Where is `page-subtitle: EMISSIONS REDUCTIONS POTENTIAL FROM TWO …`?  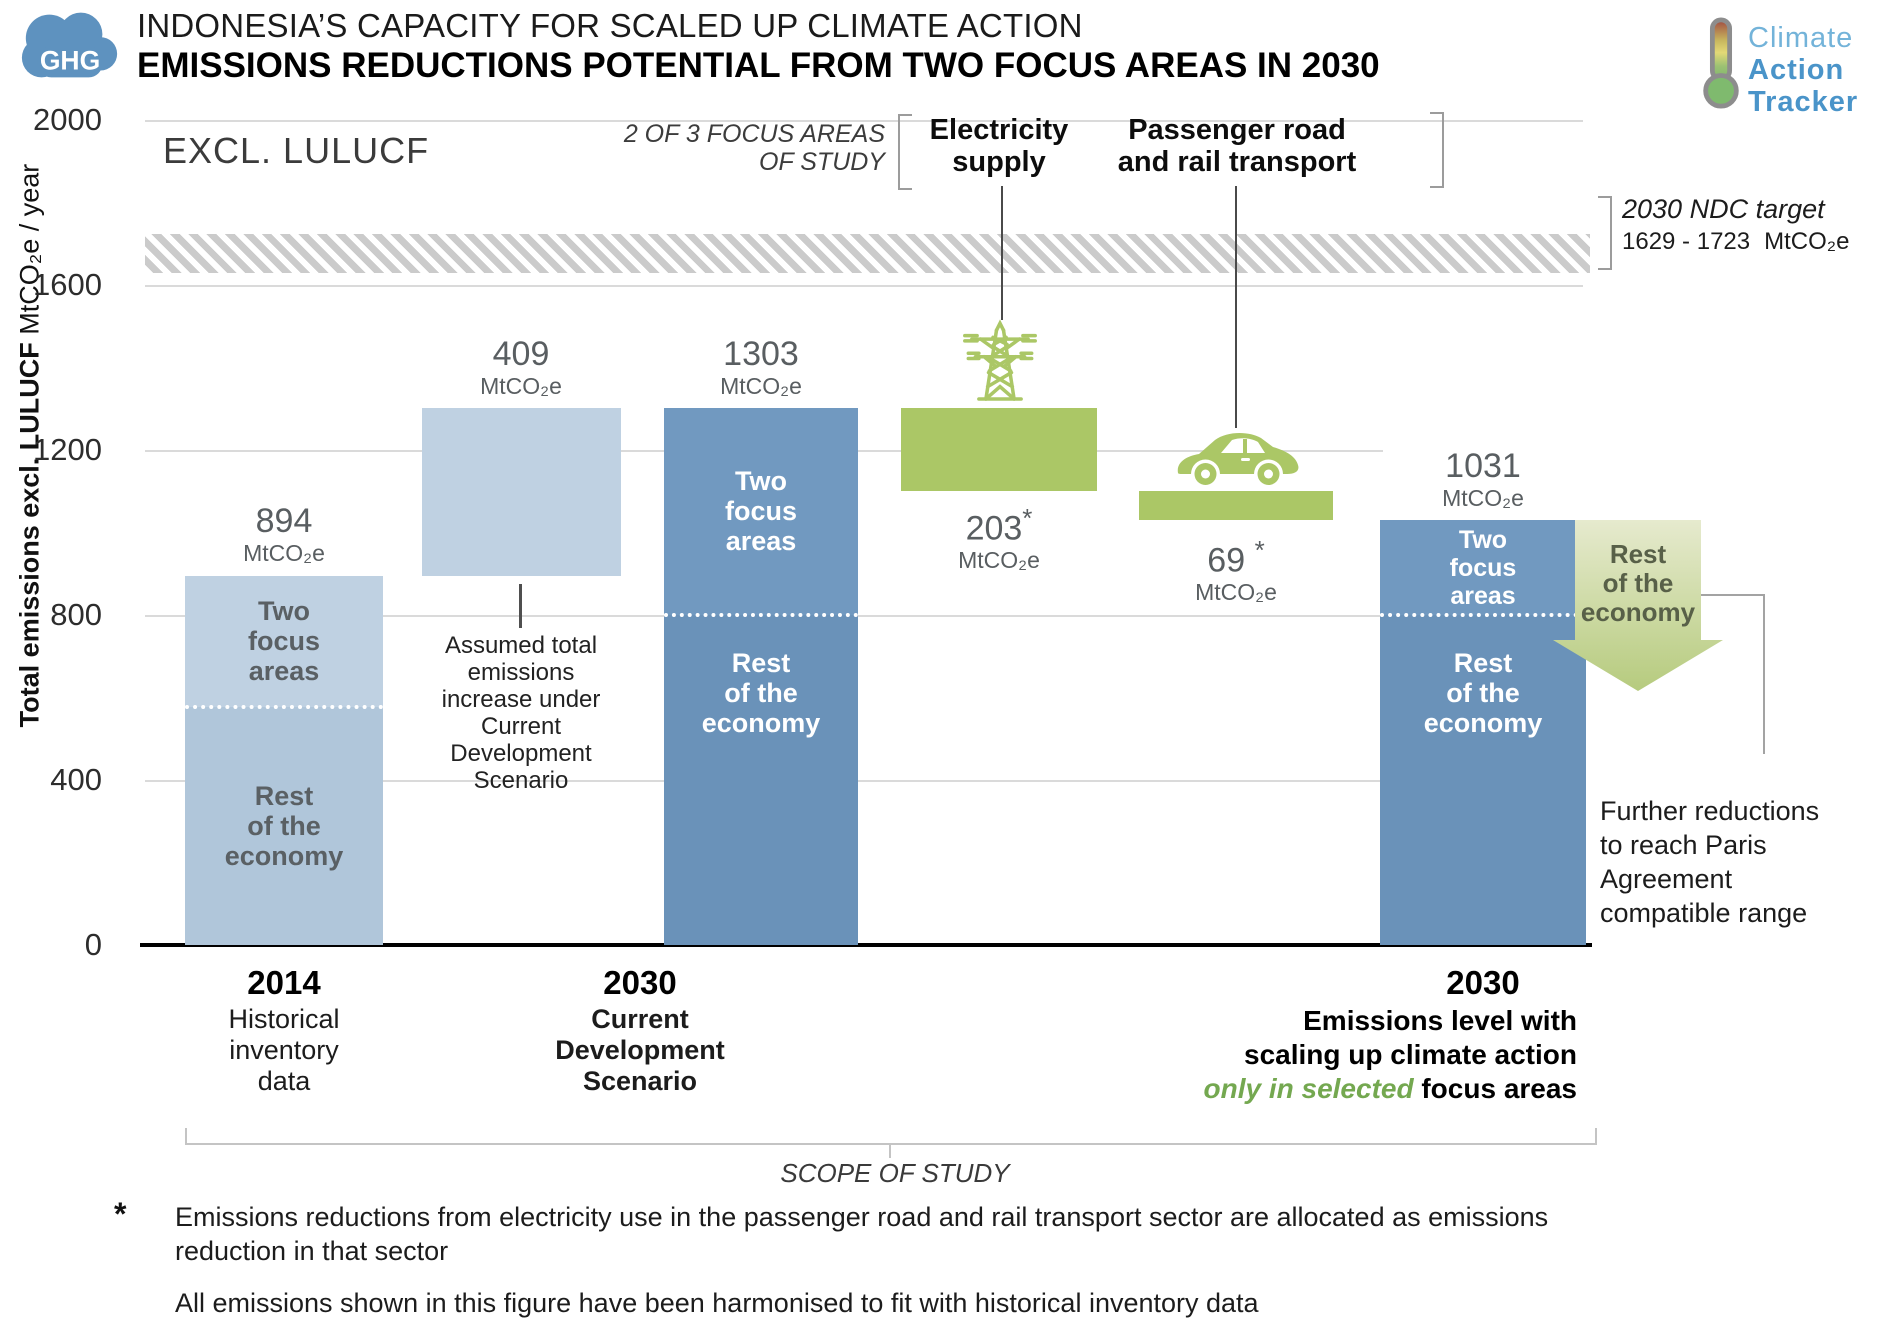
page-subtitle: EMISSIONS REDUCTIONS POTENTIAL FROM TWO … is located at coordinates (758, 65).